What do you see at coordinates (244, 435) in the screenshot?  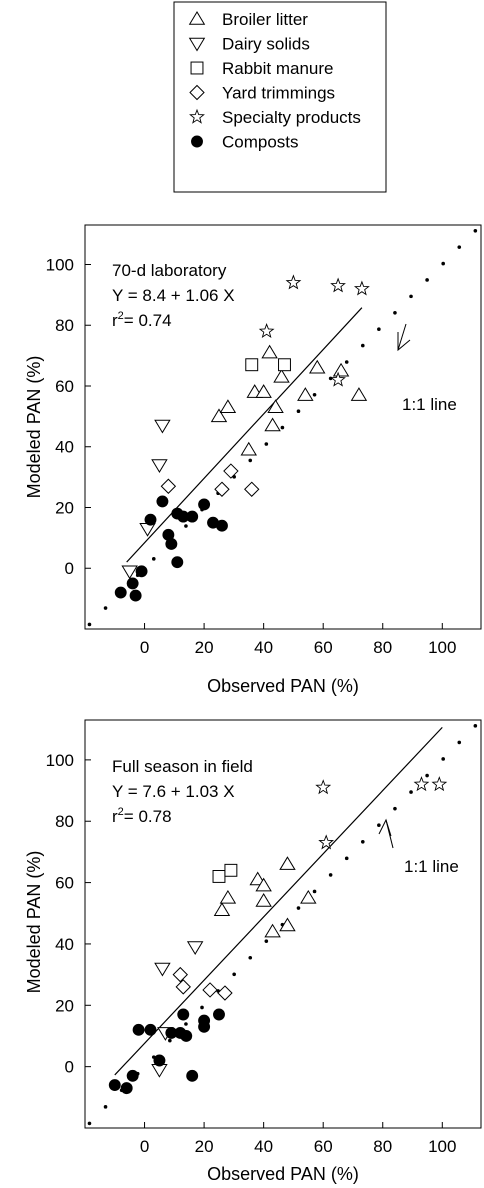 I see `regression-line` at bounding box center [244, 435].